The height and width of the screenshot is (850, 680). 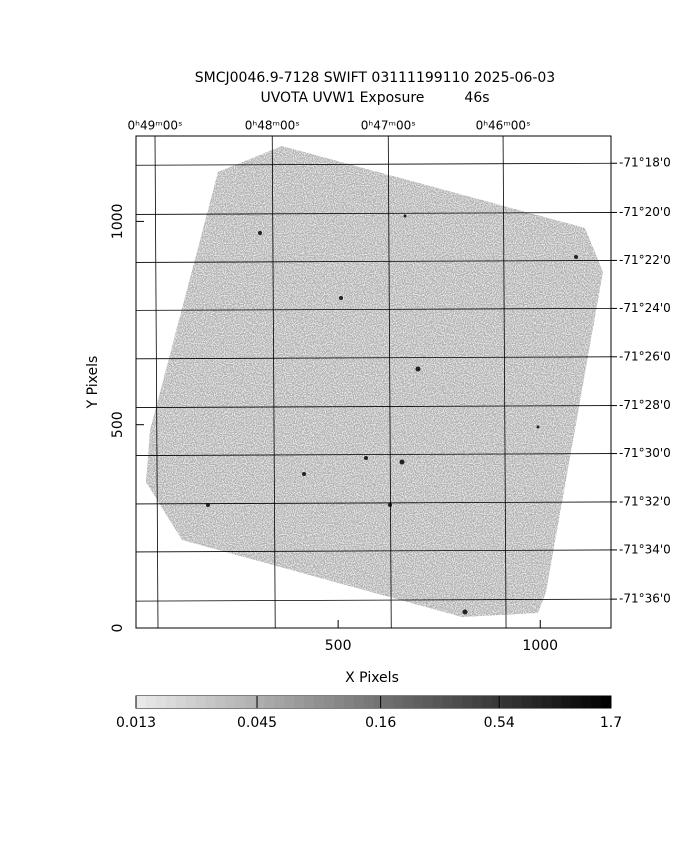 I want to click on x2-tick-label: 0ʰ49ᵐ00ˢ, so click(x=155, y=126).